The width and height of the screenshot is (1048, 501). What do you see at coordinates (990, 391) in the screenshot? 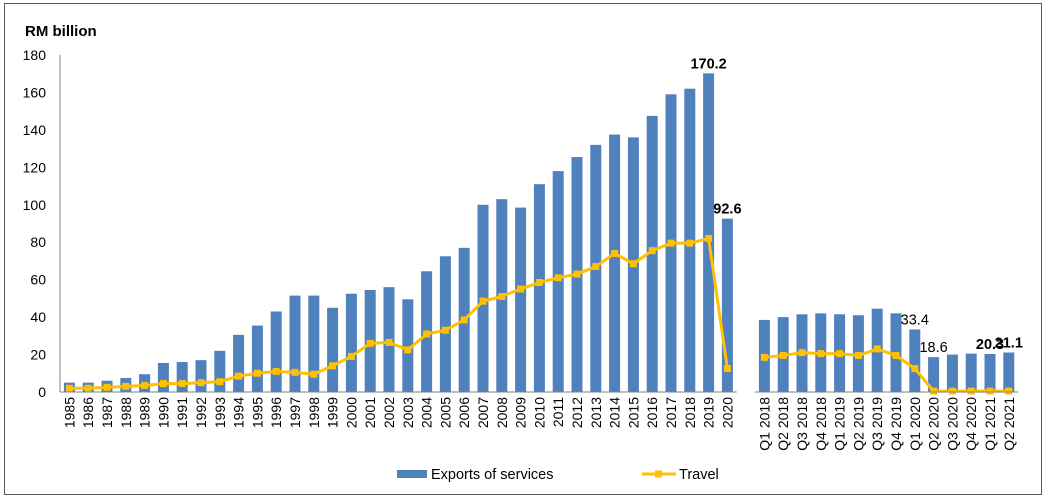
I see `travel-marker-Q1-2021` at bounding box center [990, 391].